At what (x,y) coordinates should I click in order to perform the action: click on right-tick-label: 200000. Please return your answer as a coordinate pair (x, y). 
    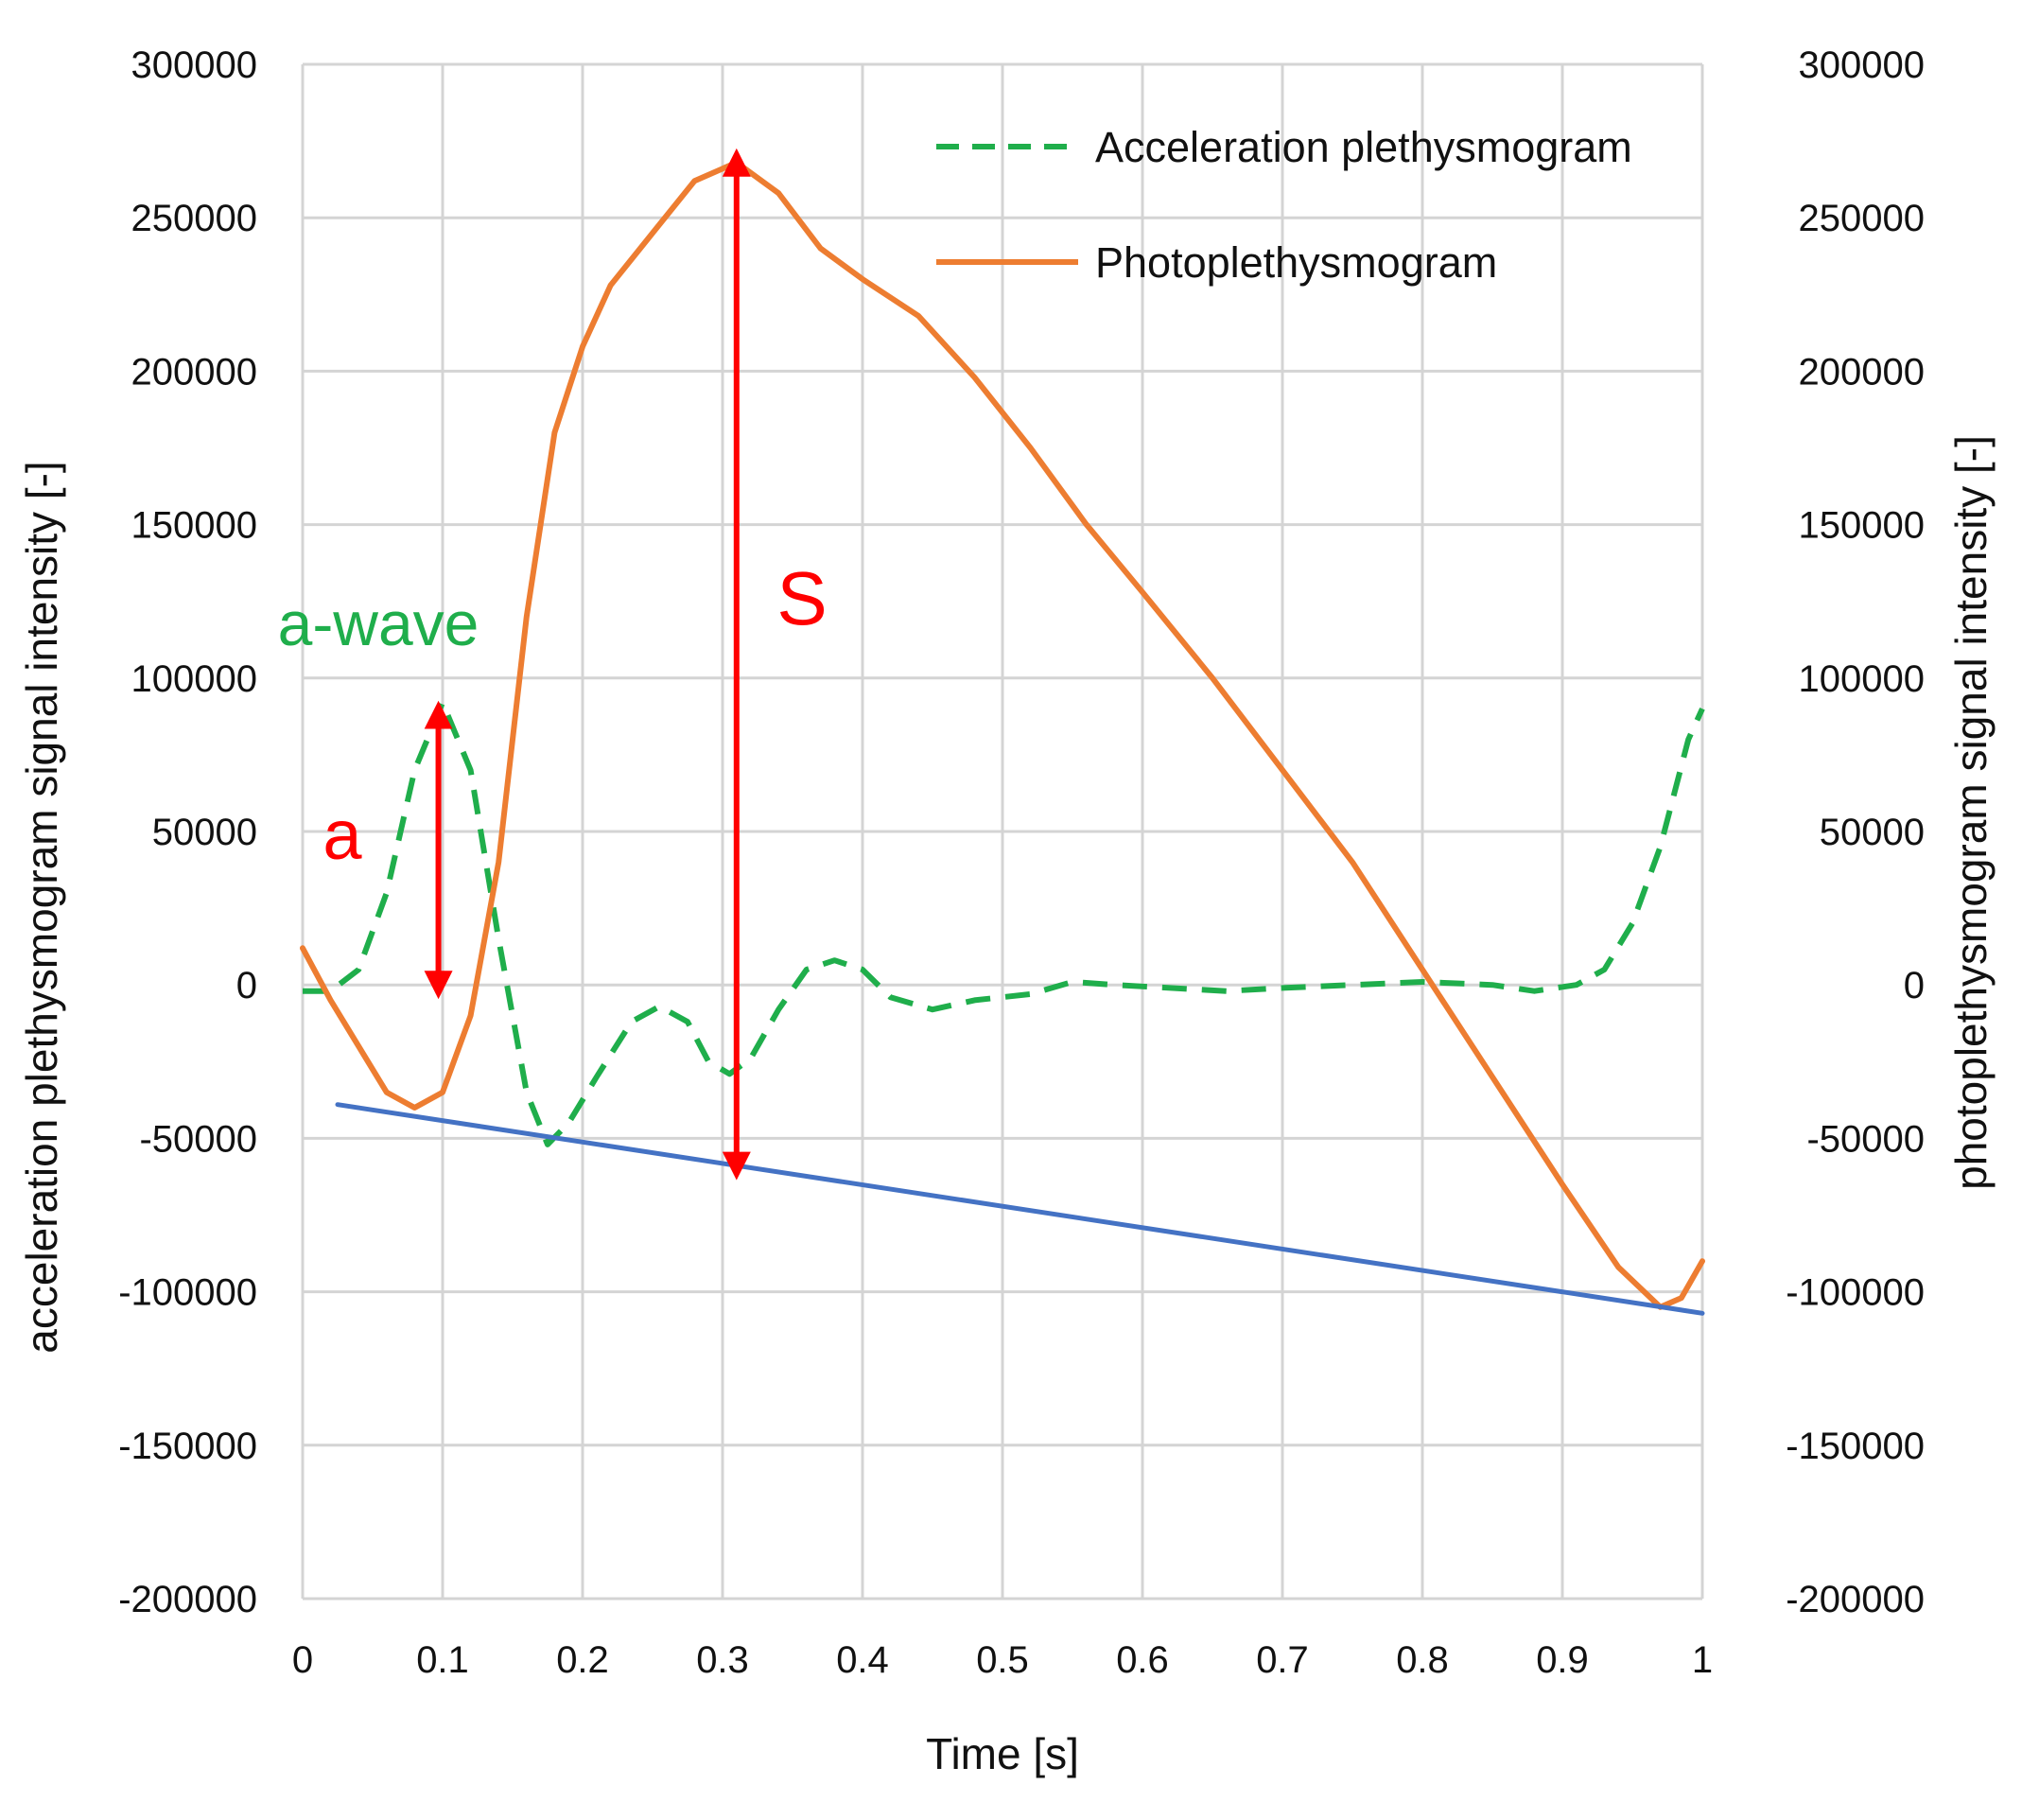
    Looking at the image, I should click on (1862, 372).